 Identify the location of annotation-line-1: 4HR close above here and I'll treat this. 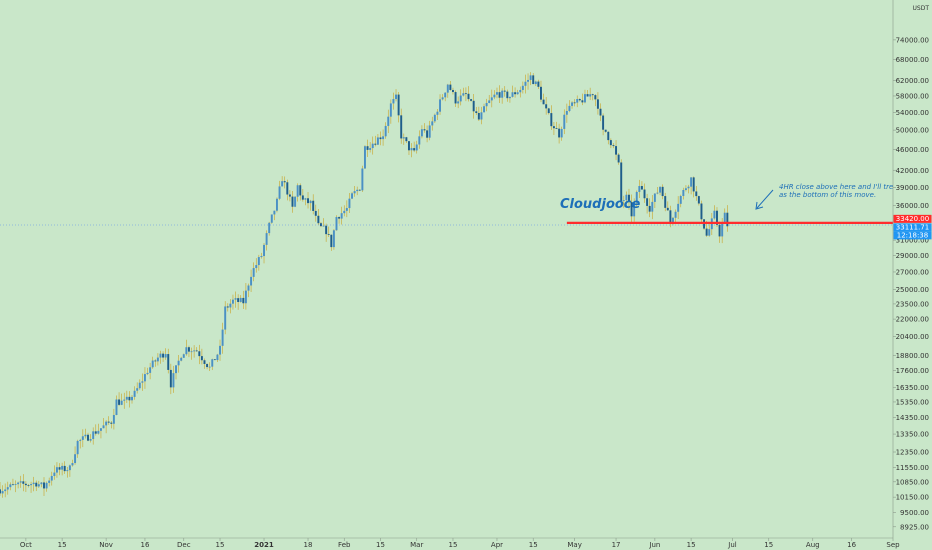
(847, 187).